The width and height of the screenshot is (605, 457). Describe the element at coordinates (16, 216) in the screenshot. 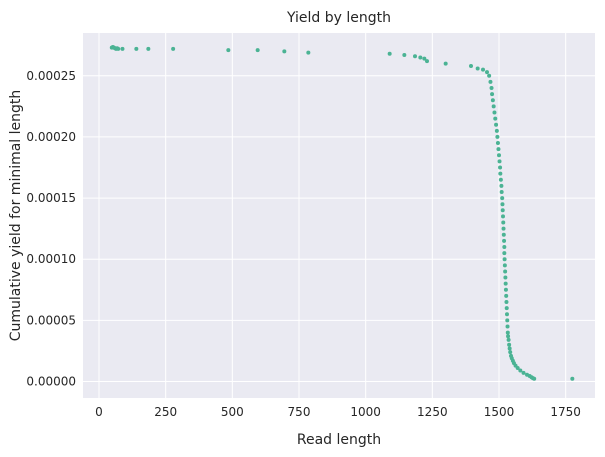

I see `y-axis-label: Cumulative yield for minimal length` at that location.